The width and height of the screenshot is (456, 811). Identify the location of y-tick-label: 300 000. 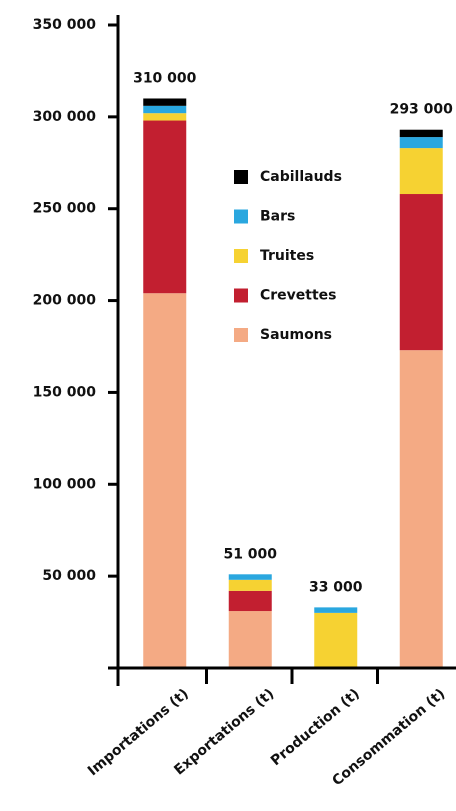
(65, 117).